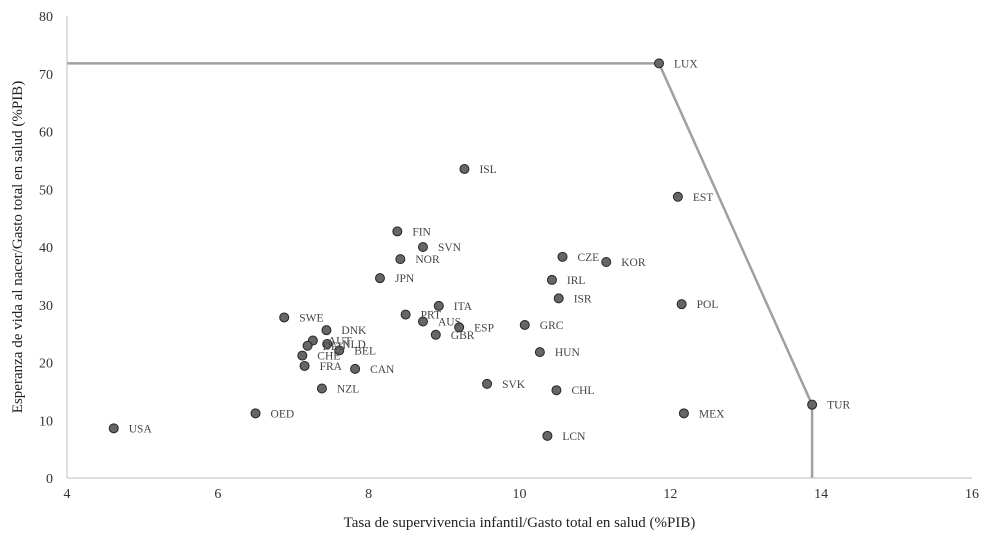  Describe the element at coordinates (326, 330) in the screenshot. I see `data-point-dnk` at that location.